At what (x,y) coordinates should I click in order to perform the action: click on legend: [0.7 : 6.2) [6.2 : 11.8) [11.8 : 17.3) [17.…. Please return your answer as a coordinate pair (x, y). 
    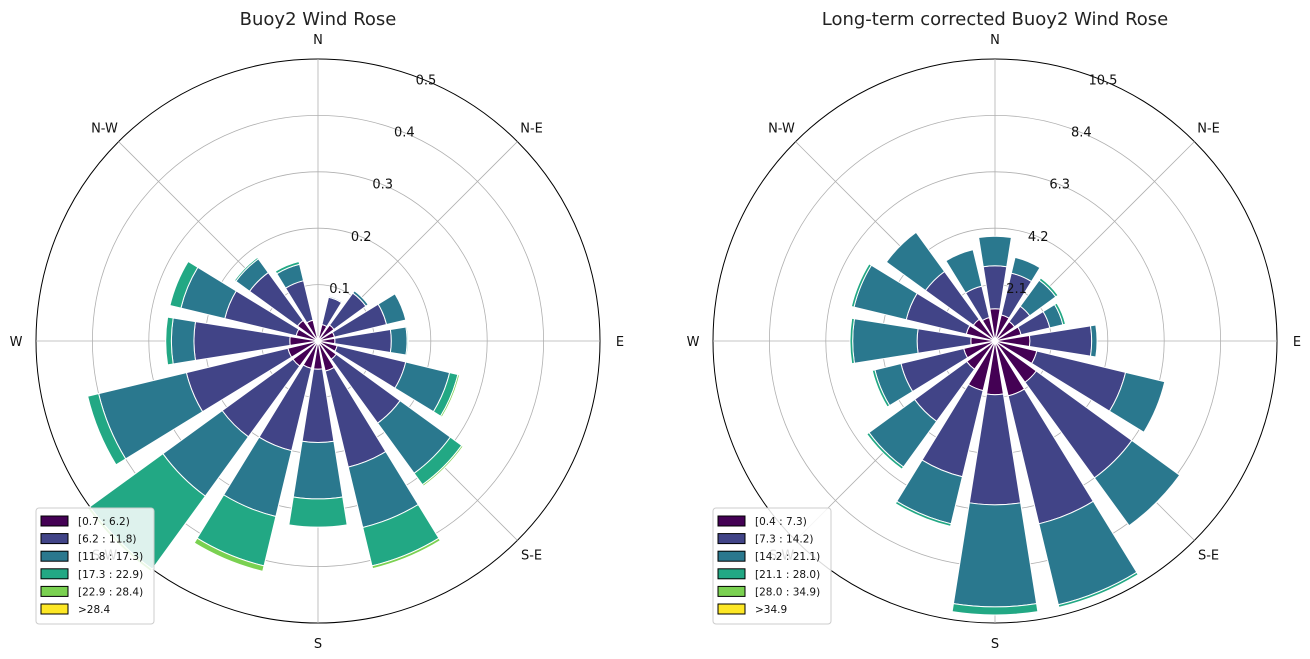
    Looking at the image, I should click on (95, 566).